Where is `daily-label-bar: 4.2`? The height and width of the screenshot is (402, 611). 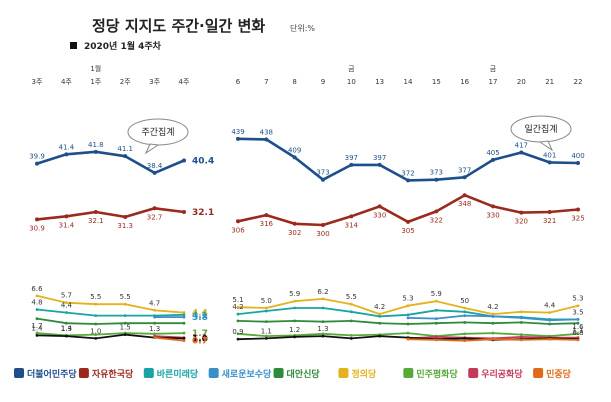
daily-label-bar: 4.2 is located at coordinates (237, 307).